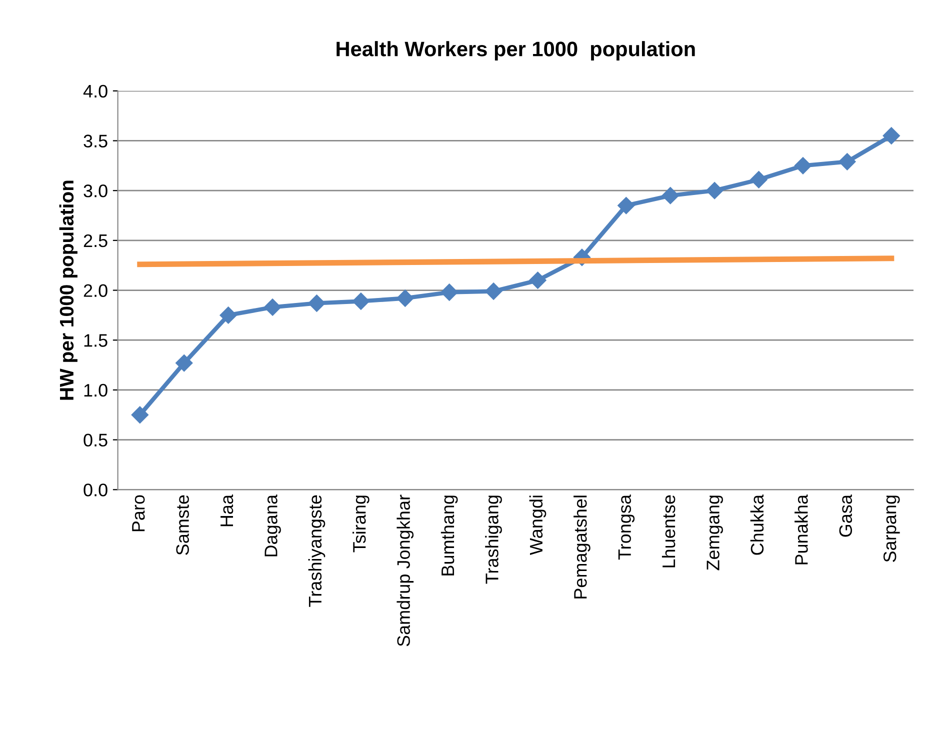 The width and height of the screenshot is (935, 733). I want to click on x-tick-label: Zemgang, so click(714, 533).